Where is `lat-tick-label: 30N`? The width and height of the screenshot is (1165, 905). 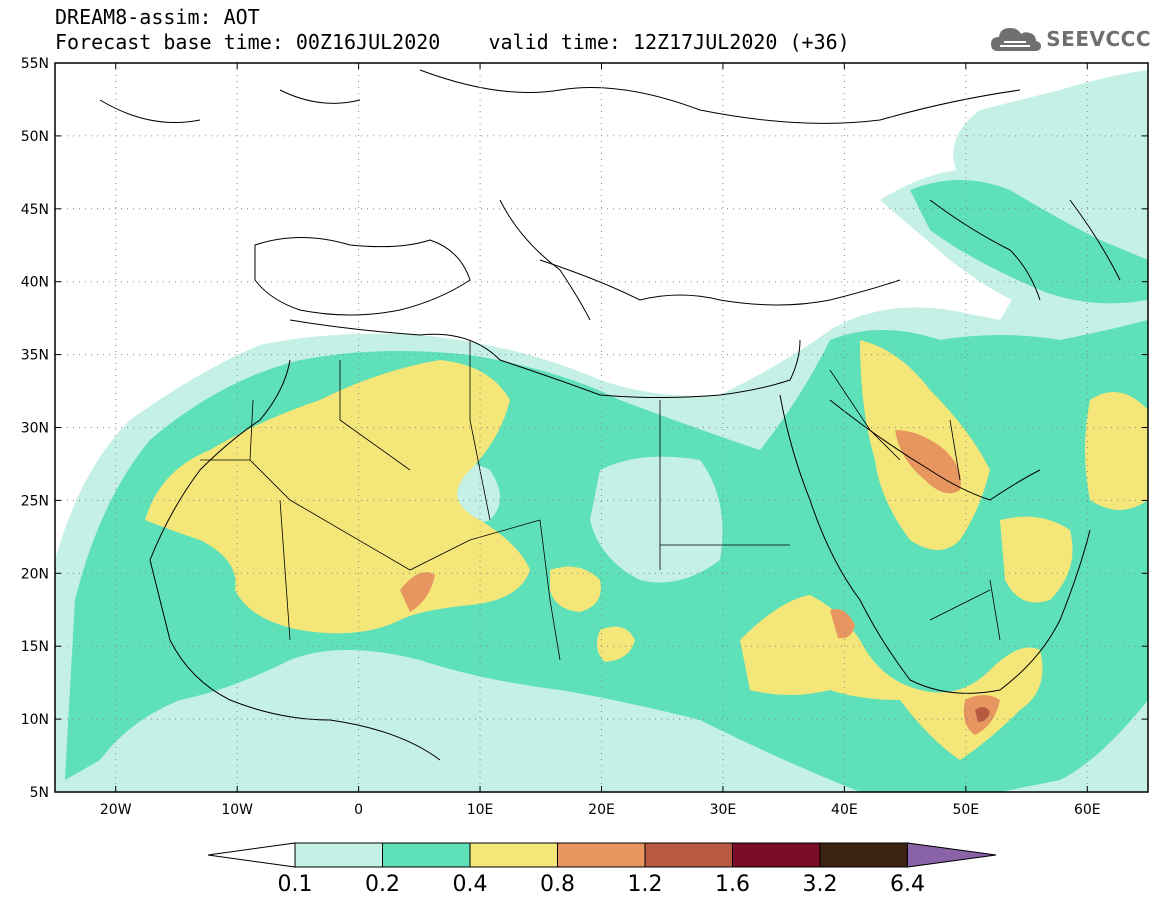
lat-tick-label: 30N is located at coordinates (35, 429).